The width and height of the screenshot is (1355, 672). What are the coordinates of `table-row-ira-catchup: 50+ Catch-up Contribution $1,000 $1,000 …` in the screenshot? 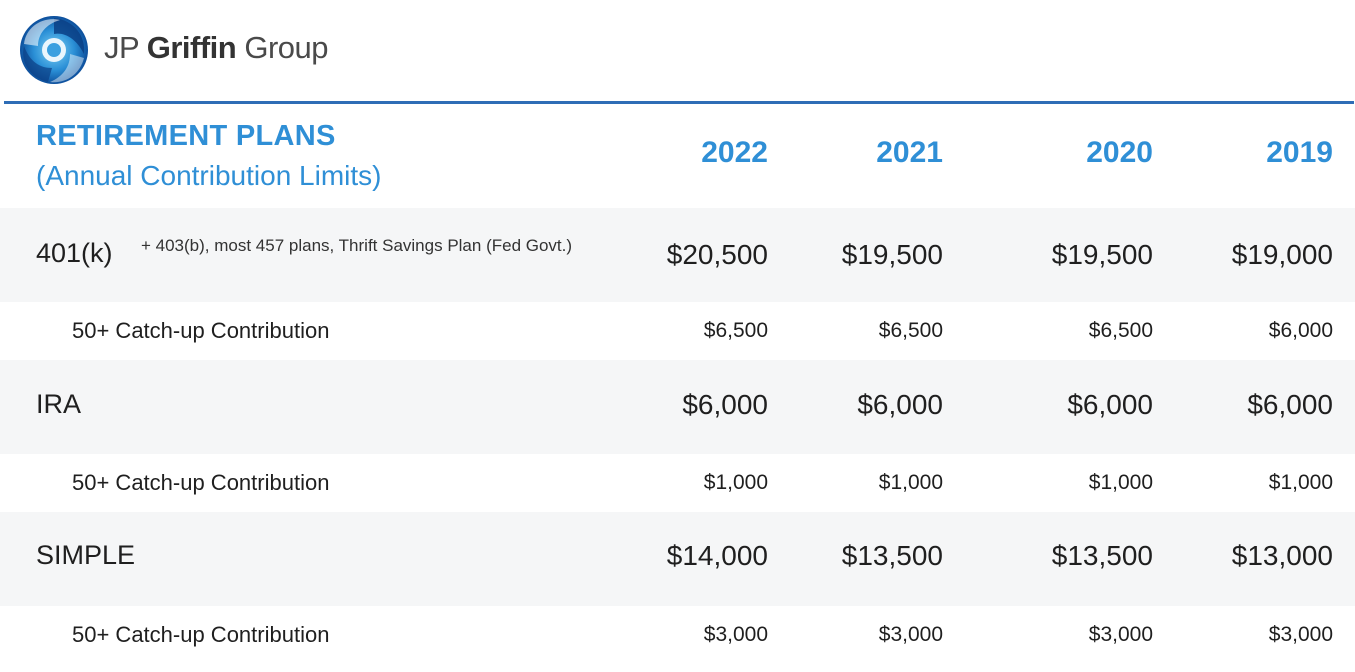 It's located at (677, 483).